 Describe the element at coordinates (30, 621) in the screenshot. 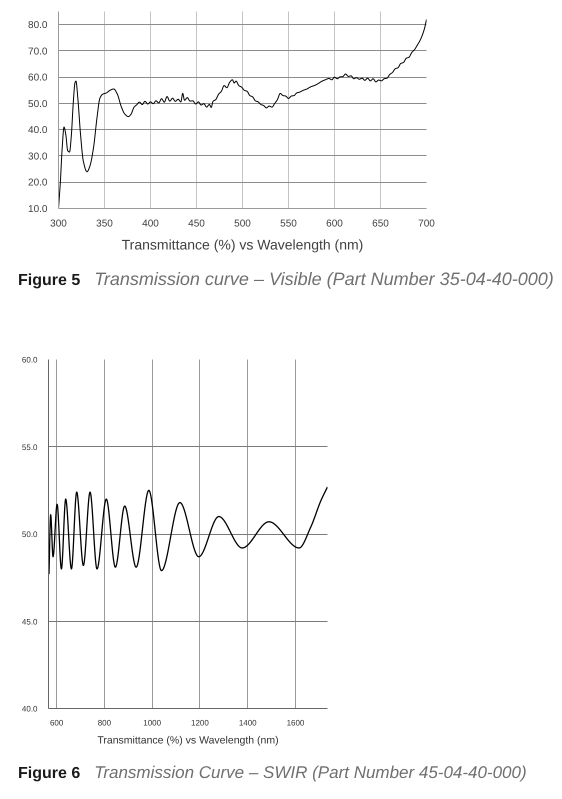

I see `y-tick-label: 45.0` at that location.